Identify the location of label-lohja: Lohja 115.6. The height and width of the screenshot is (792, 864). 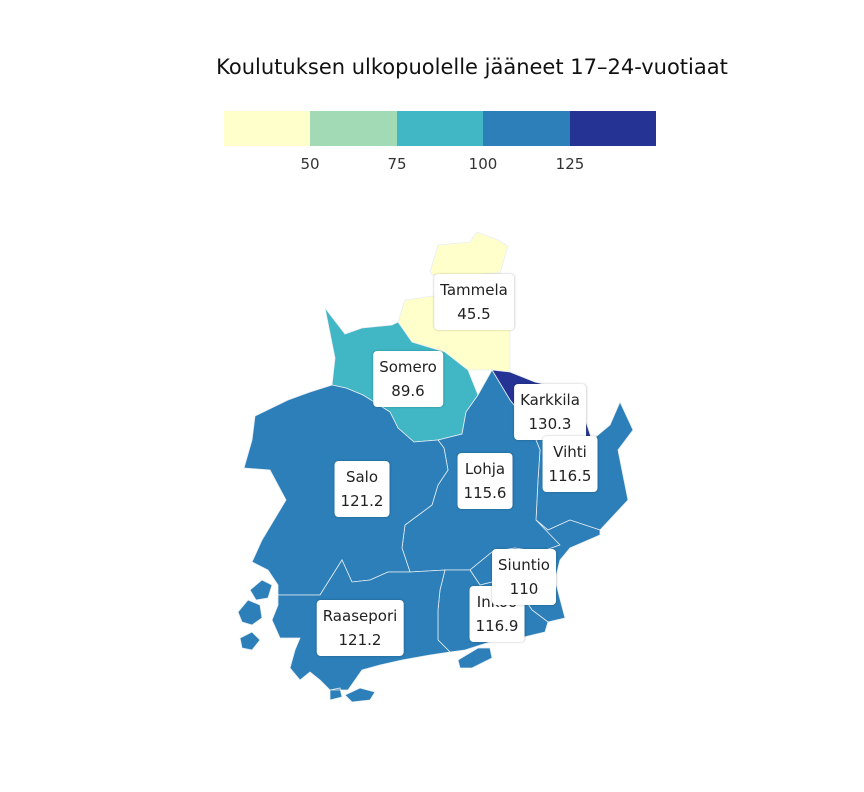
(485, 481).